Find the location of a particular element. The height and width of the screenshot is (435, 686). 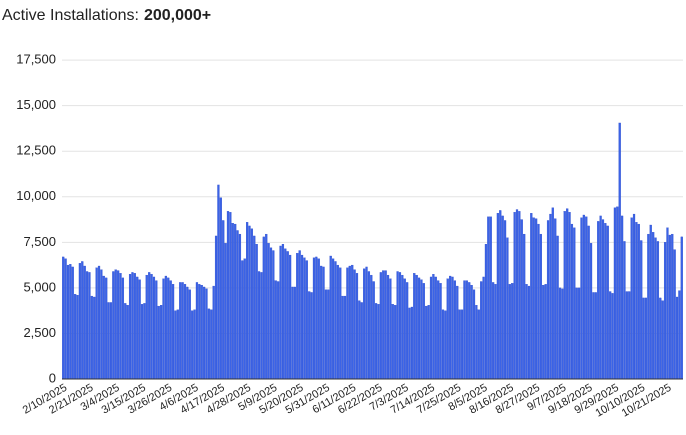

y-tick-label: 0 is located at coordinates (52, 377).